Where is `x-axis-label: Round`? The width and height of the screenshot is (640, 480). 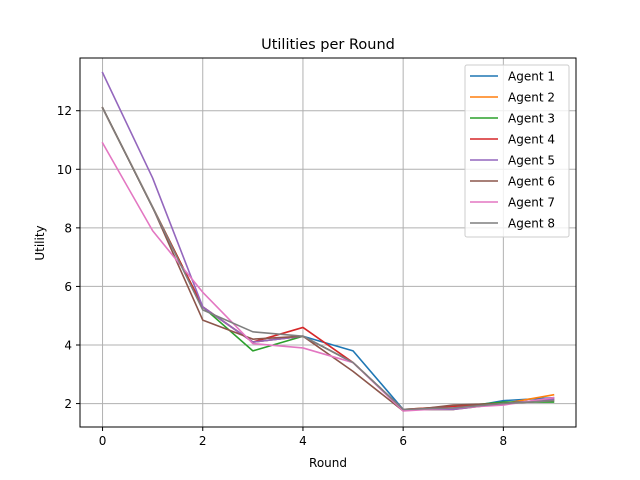 x-axis-label: Round is located at coordinates (328, 463).